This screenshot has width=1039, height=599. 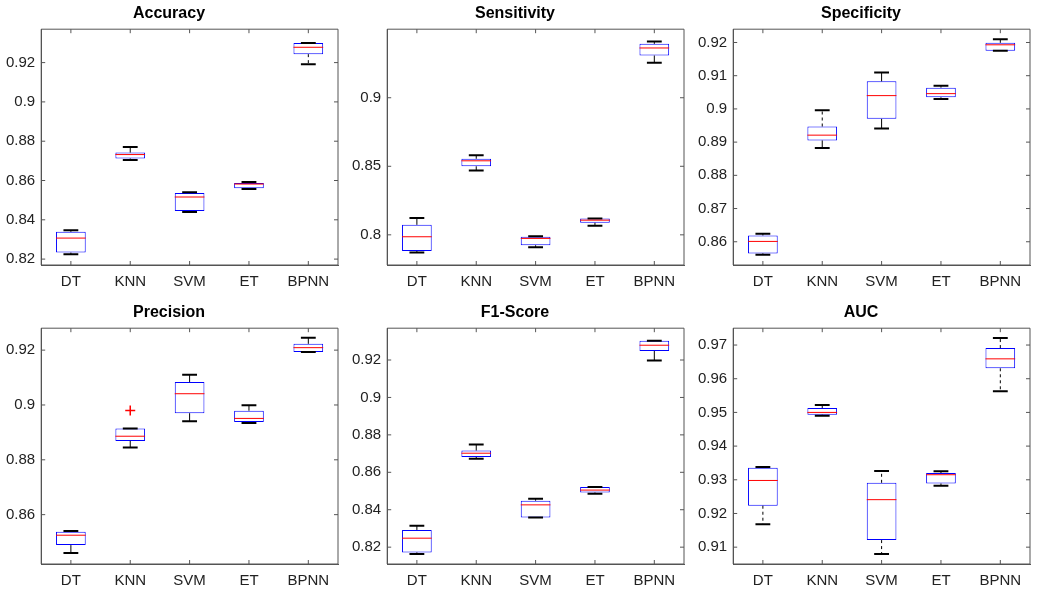 What do you see at coordinates (712, 411) in the screenshot?
I see `y-tick-label: 0.95` at bounding box center [712, 411].